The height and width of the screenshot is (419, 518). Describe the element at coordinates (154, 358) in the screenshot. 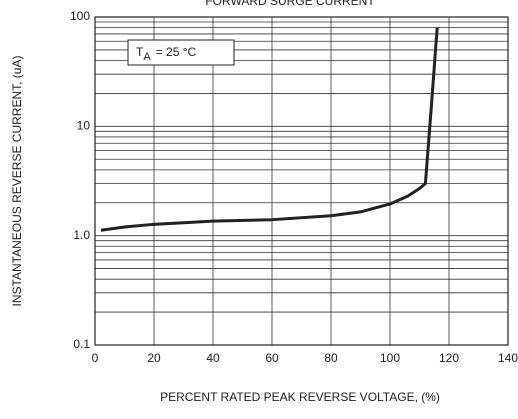

I see `x-tick-label: 20` at that location.